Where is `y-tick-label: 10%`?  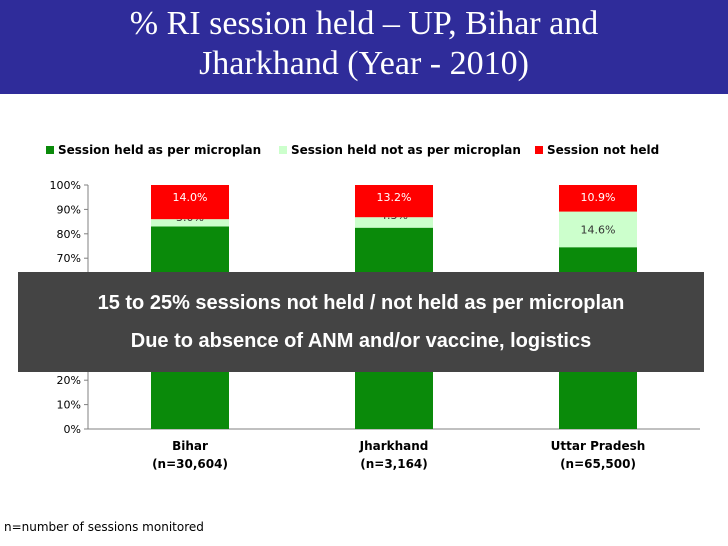 y-tick-label: 10% is located at coordinates (69, 405).